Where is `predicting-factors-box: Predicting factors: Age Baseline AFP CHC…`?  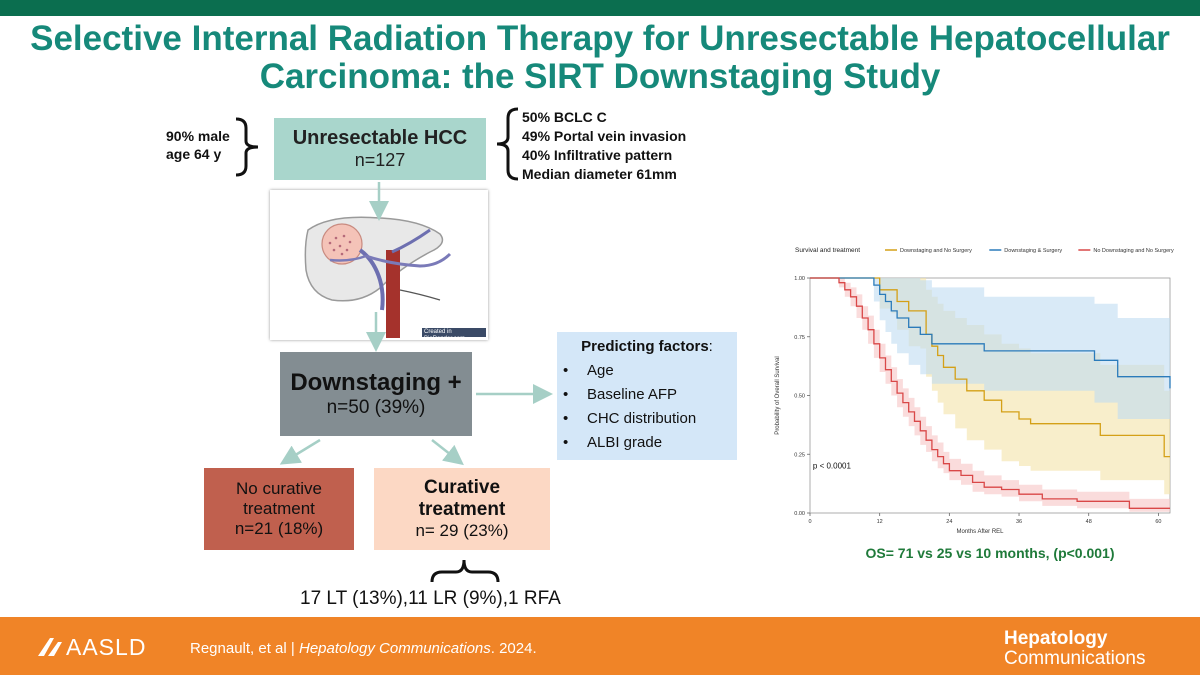 predicting-factors-box: Predicting factors: Age Baseline AFP CHC… is located at coordinates (647, 396).